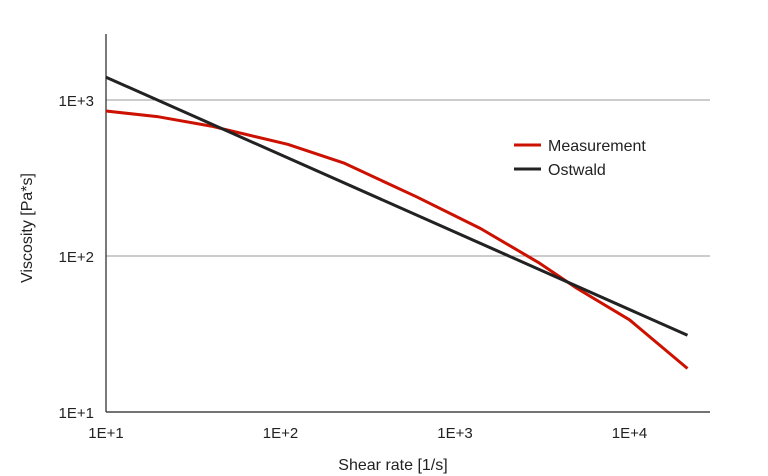 Image resolution: width=768 pixels, height=476 pixels. I want to click on legend: Measurement Ostwald, so click(580, 158).